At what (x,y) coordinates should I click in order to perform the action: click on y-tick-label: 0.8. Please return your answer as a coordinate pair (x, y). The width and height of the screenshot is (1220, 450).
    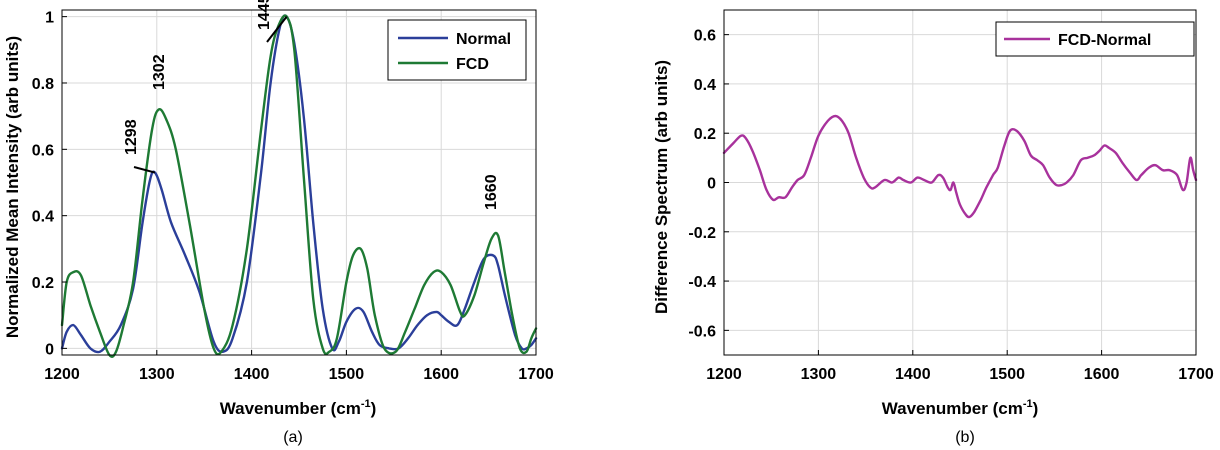
    Looking at the image, I should click on (43, 84).